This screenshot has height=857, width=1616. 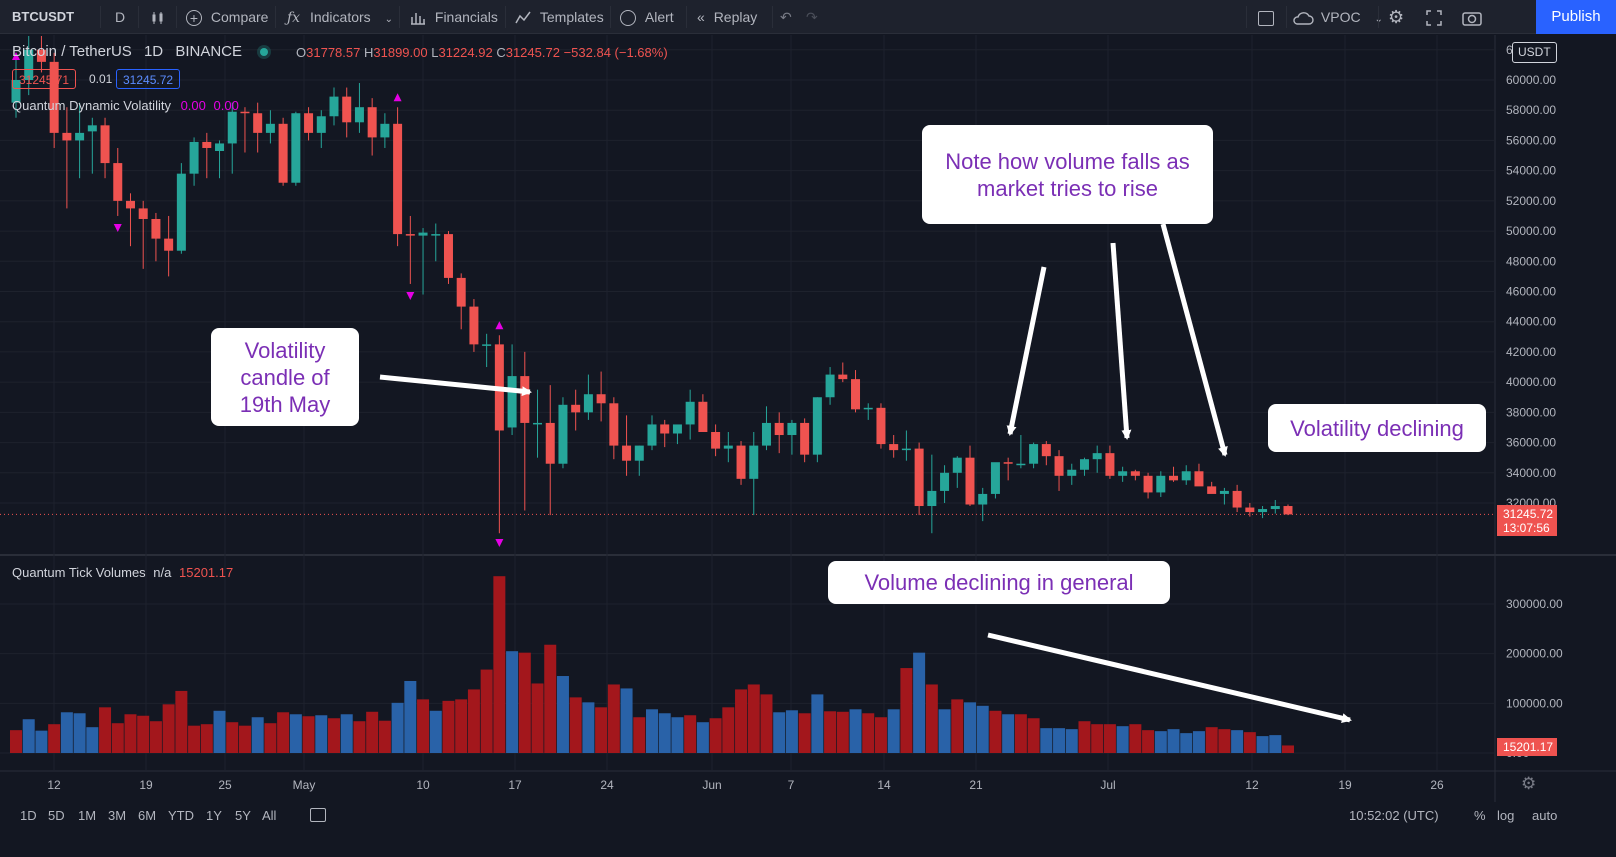 I want to click on range-button: 6M, so click(x=147, y=815).